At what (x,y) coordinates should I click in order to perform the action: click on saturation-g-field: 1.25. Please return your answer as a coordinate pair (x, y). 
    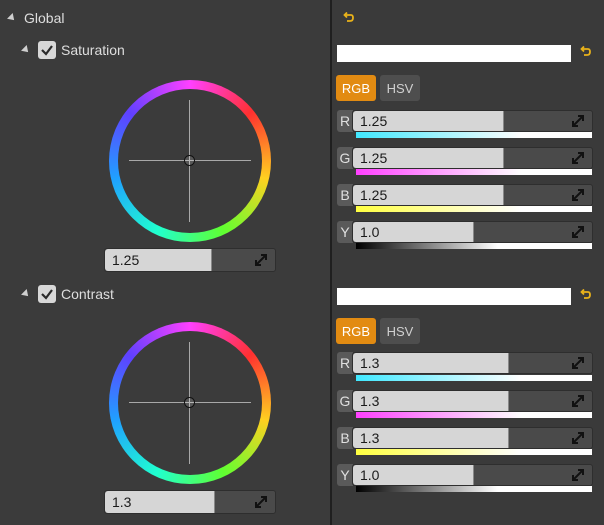
    Looking at the image, I should click on (472, 158).